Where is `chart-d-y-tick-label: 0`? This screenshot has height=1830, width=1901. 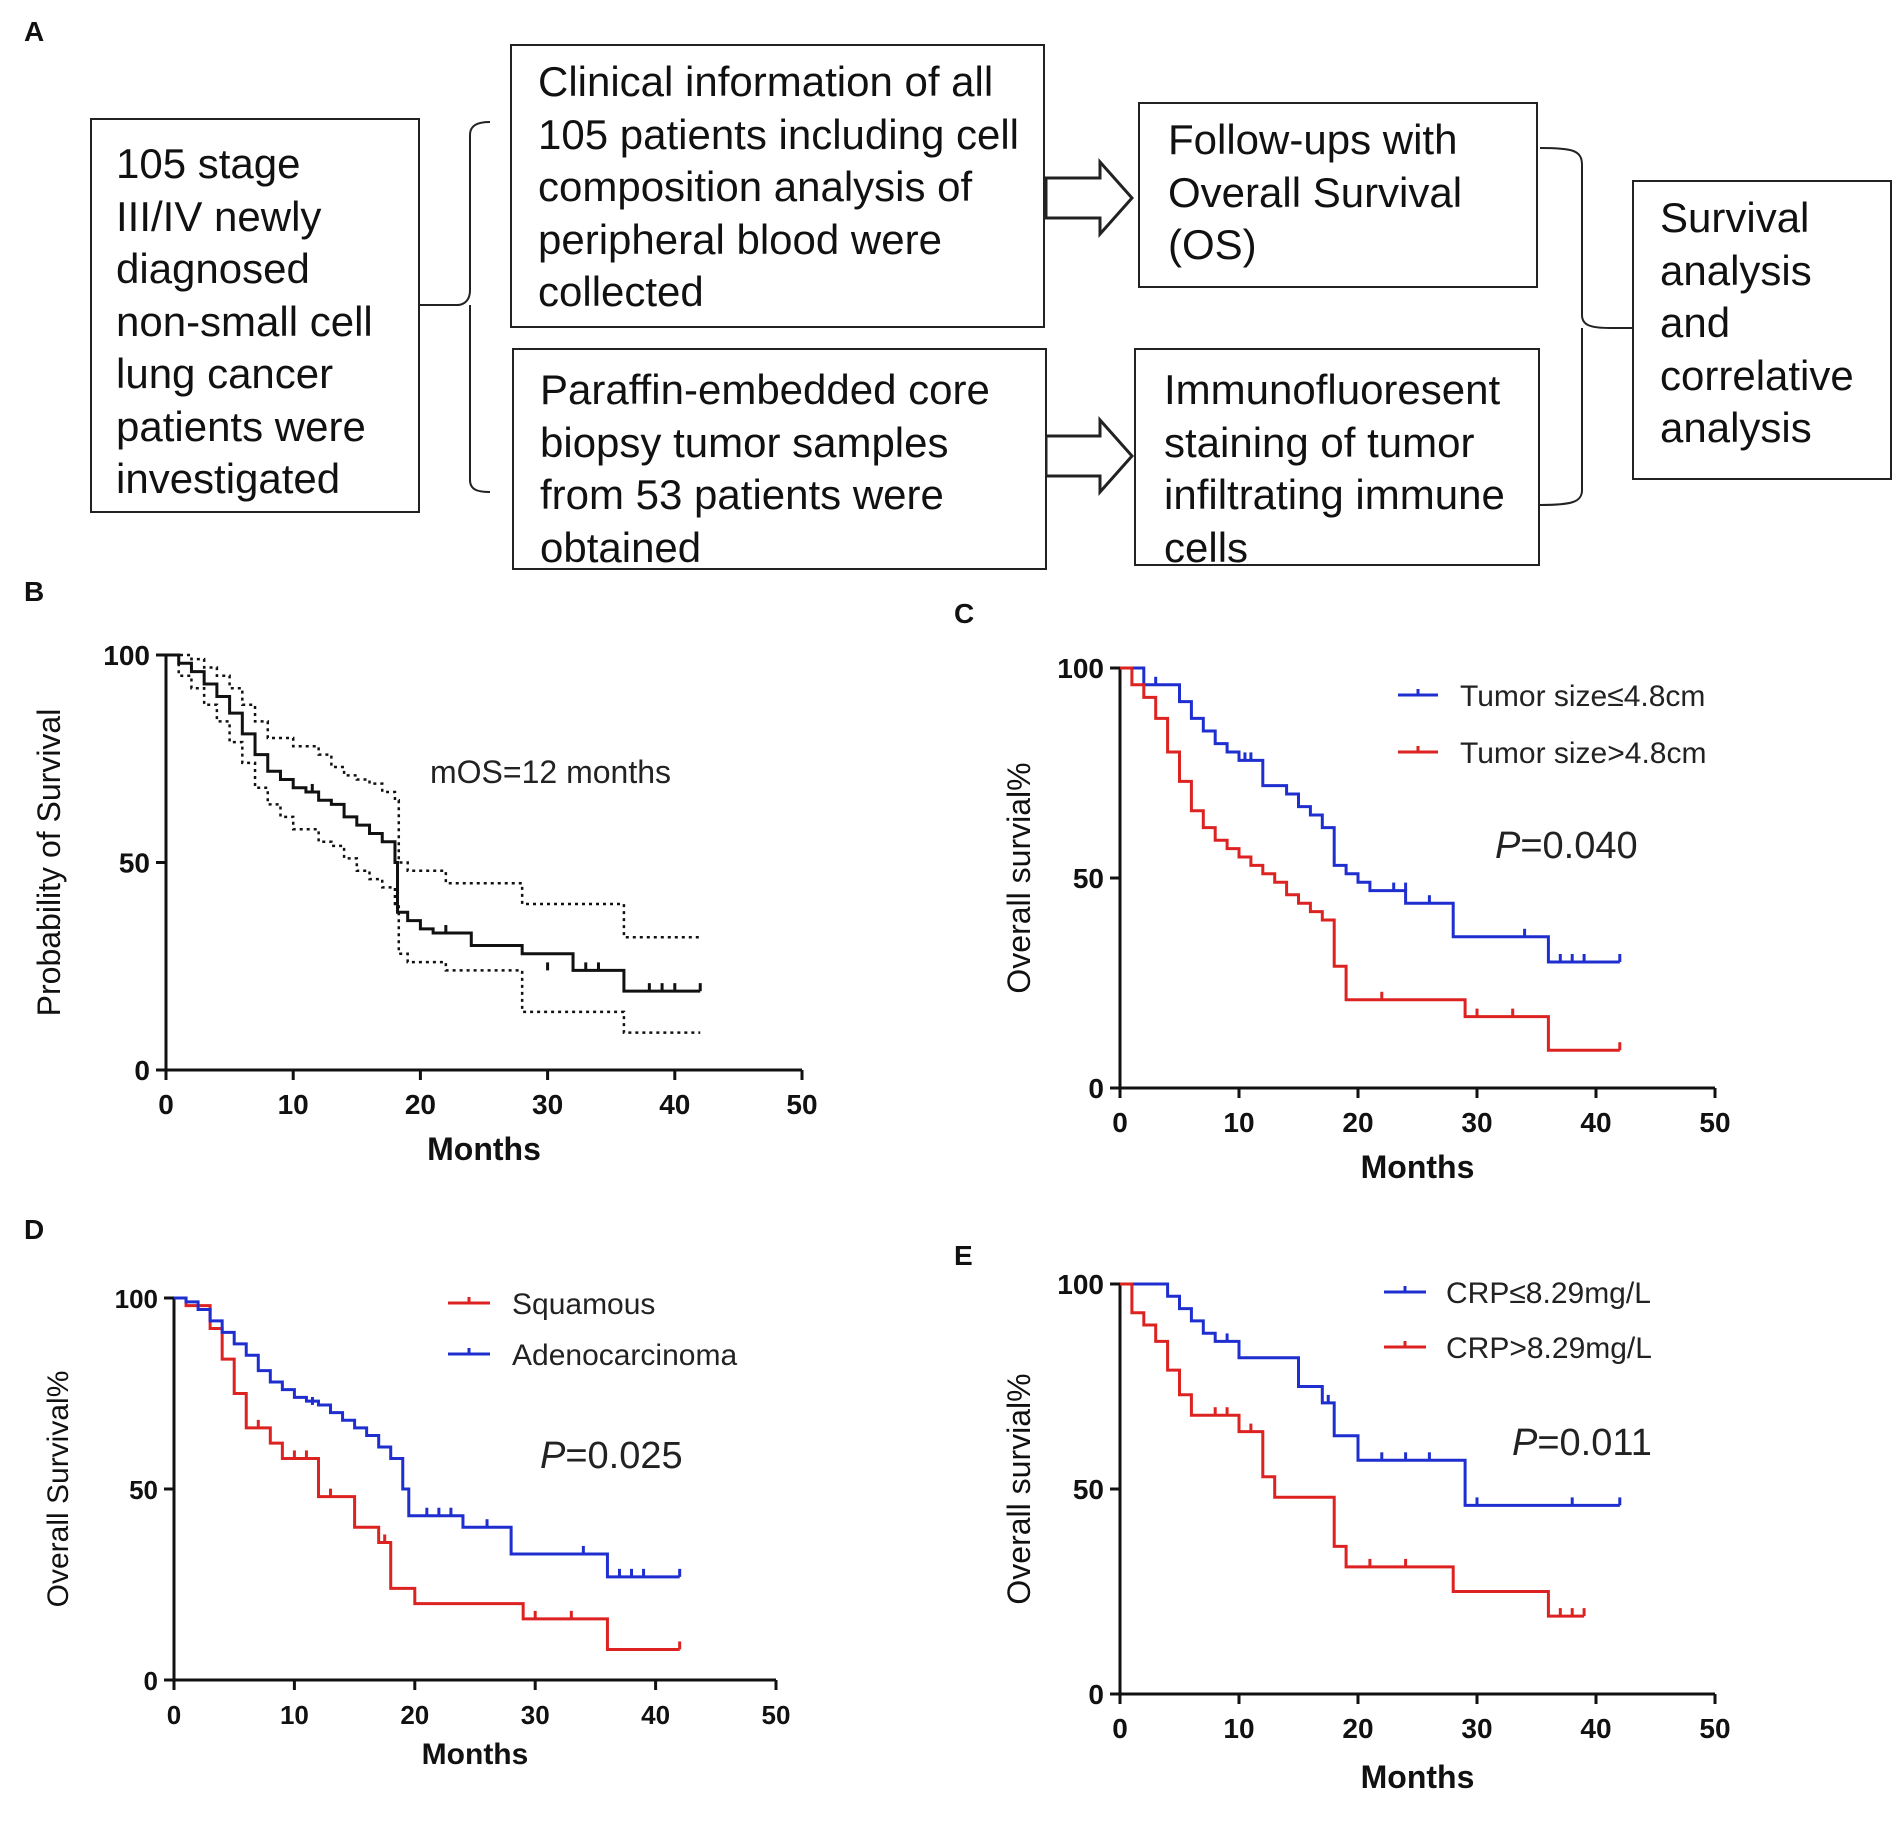
chart-d-y-tick-label: 0 is located at coordinates (151, 1681).